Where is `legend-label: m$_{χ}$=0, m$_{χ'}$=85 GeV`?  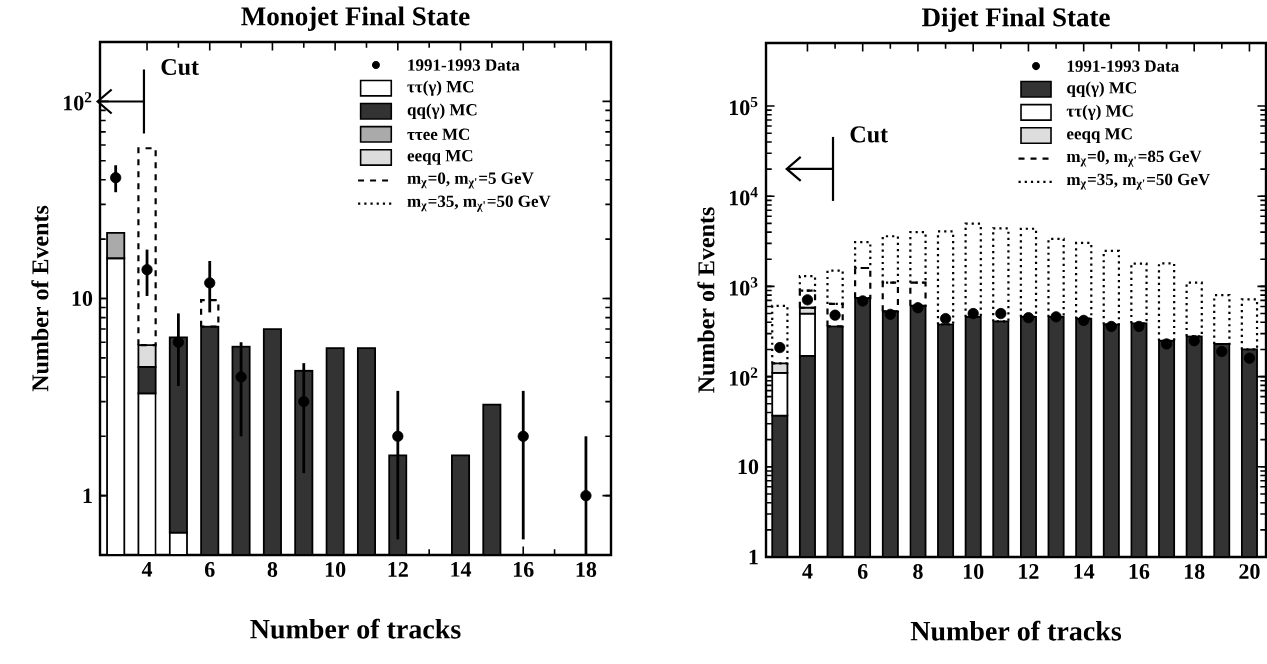 legend-label: m$_{χ}$=0, m$_{χ'}$=85 GeV is located at coordinates (1134, 158).